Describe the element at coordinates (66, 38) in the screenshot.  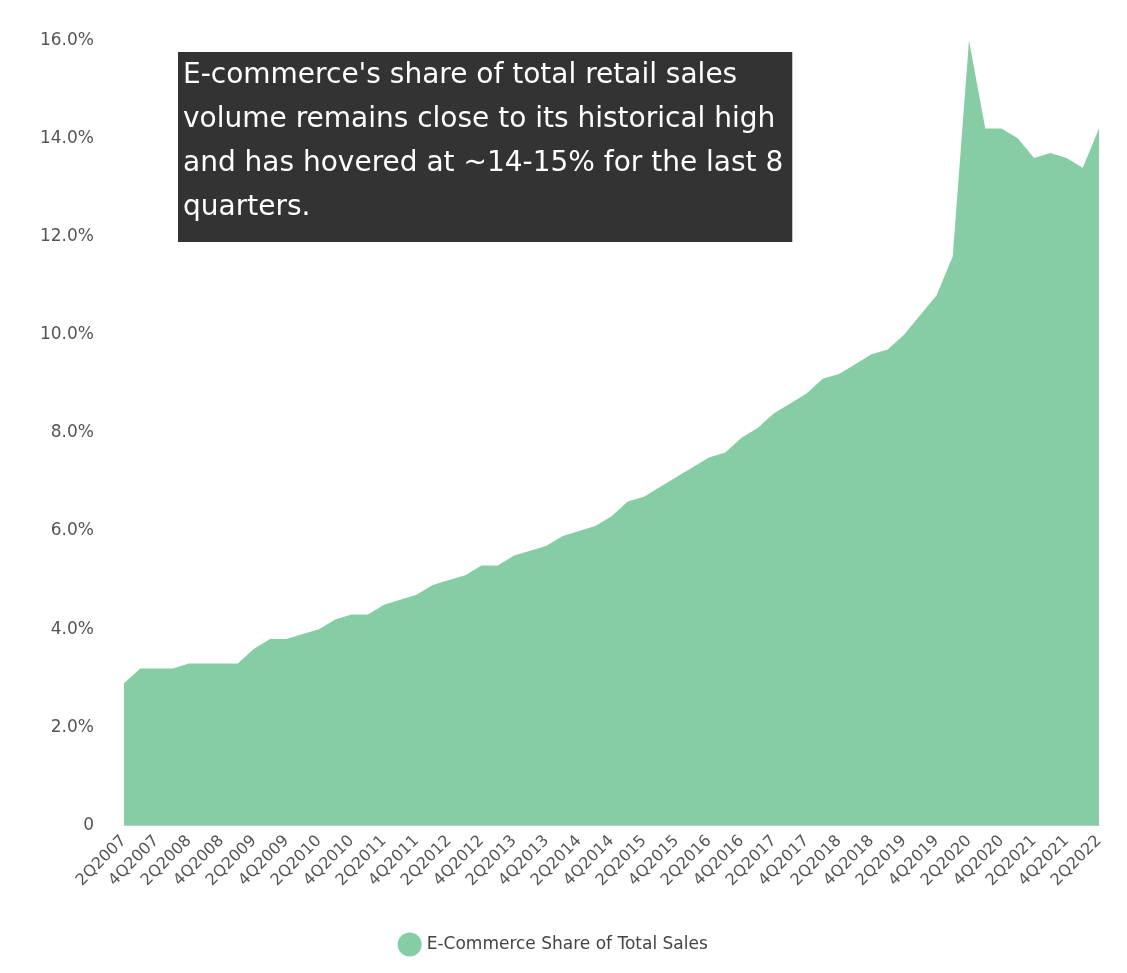
I see `y-tick-label: 16.0%` at that location.